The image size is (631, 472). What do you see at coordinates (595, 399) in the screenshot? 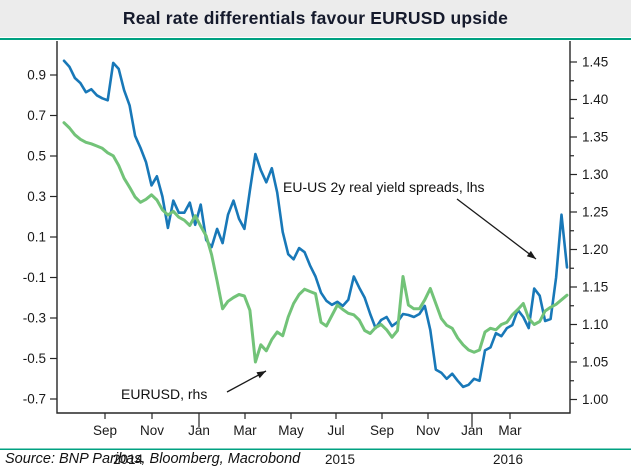
I see `right-axis-tick-label: 1.00` at bounding box center [595, 399].